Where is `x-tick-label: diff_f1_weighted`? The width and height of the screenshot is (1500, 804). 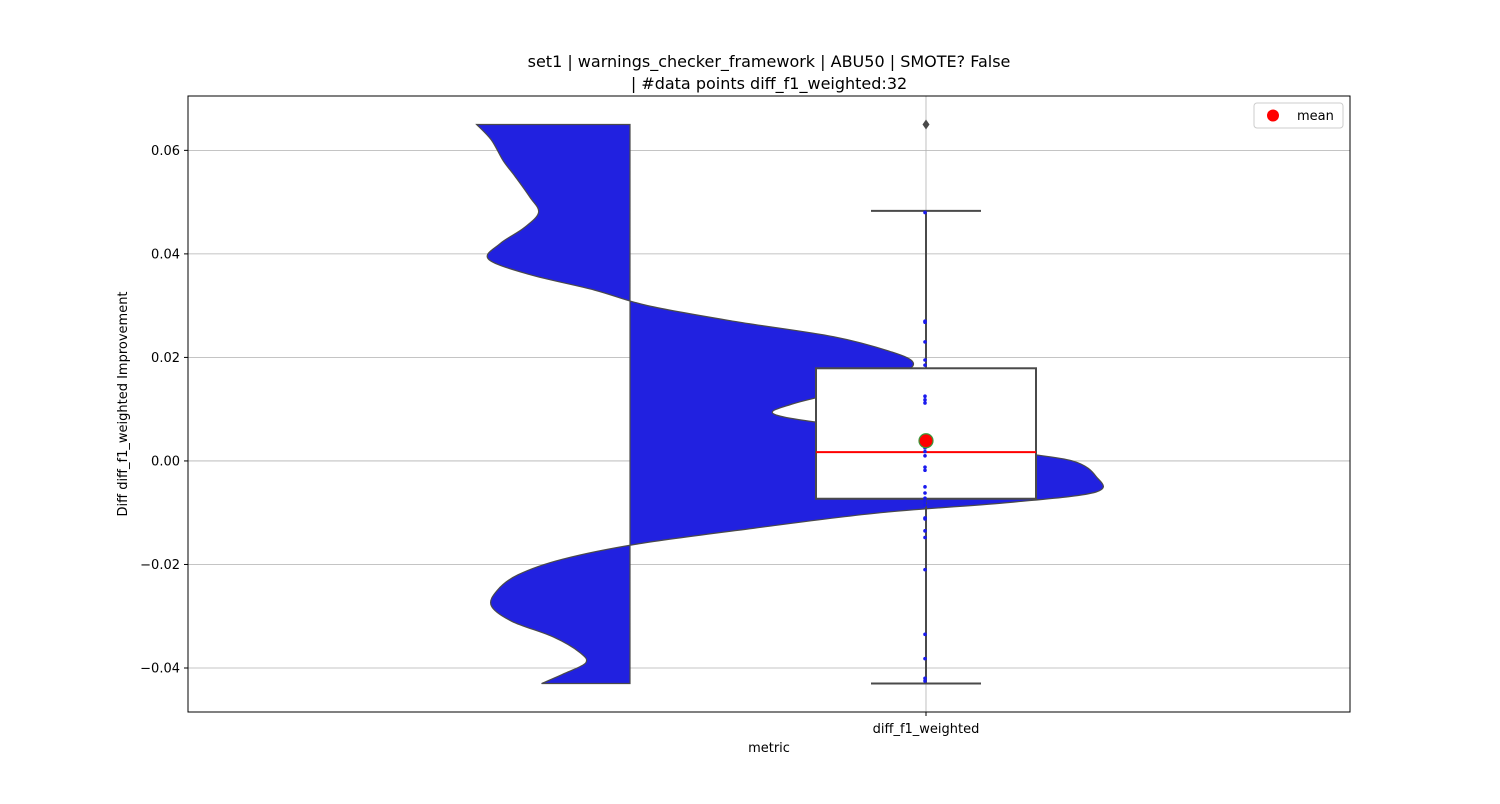 x-tick-label: diff_f1_weighted is located at coordinates (926, 729).